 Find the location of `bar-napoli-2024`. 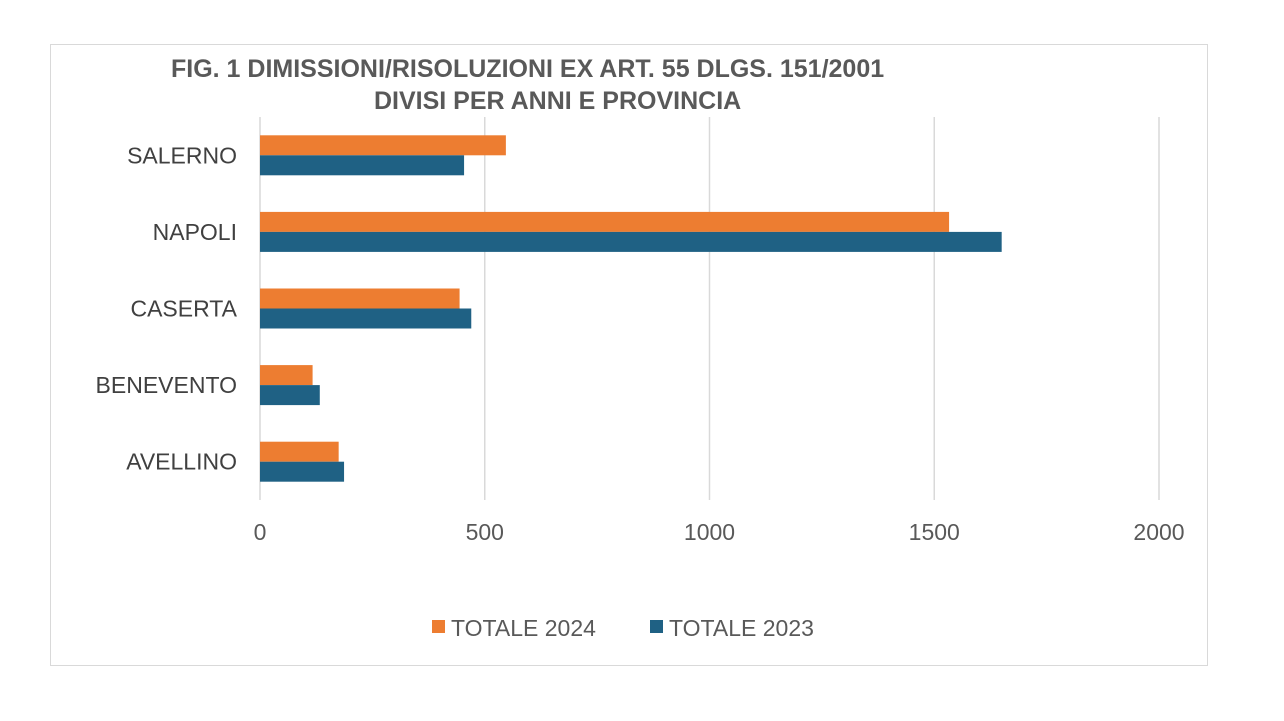

bar-napoli-2024 is located at coordinates (605, 221).